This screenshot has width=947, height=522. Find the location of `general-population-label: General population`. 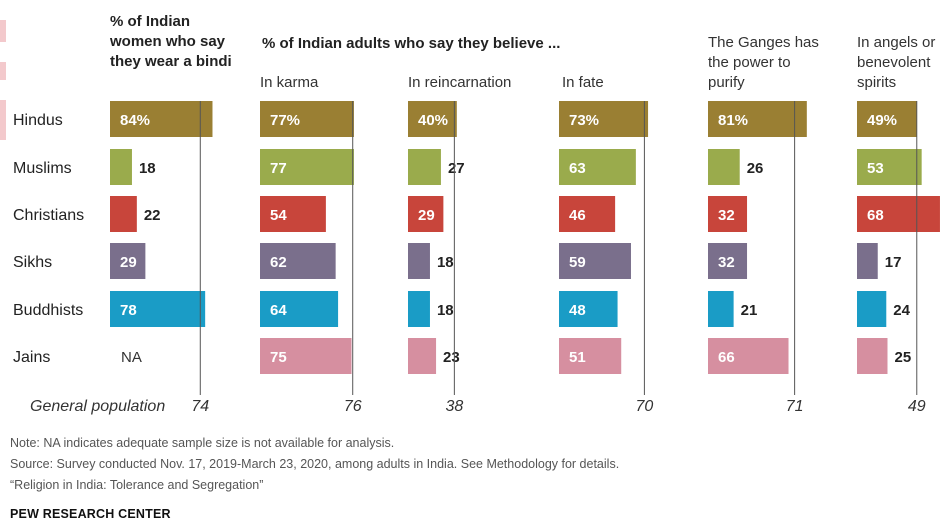

general-population-label: General population is located at coordinates (97, 406).